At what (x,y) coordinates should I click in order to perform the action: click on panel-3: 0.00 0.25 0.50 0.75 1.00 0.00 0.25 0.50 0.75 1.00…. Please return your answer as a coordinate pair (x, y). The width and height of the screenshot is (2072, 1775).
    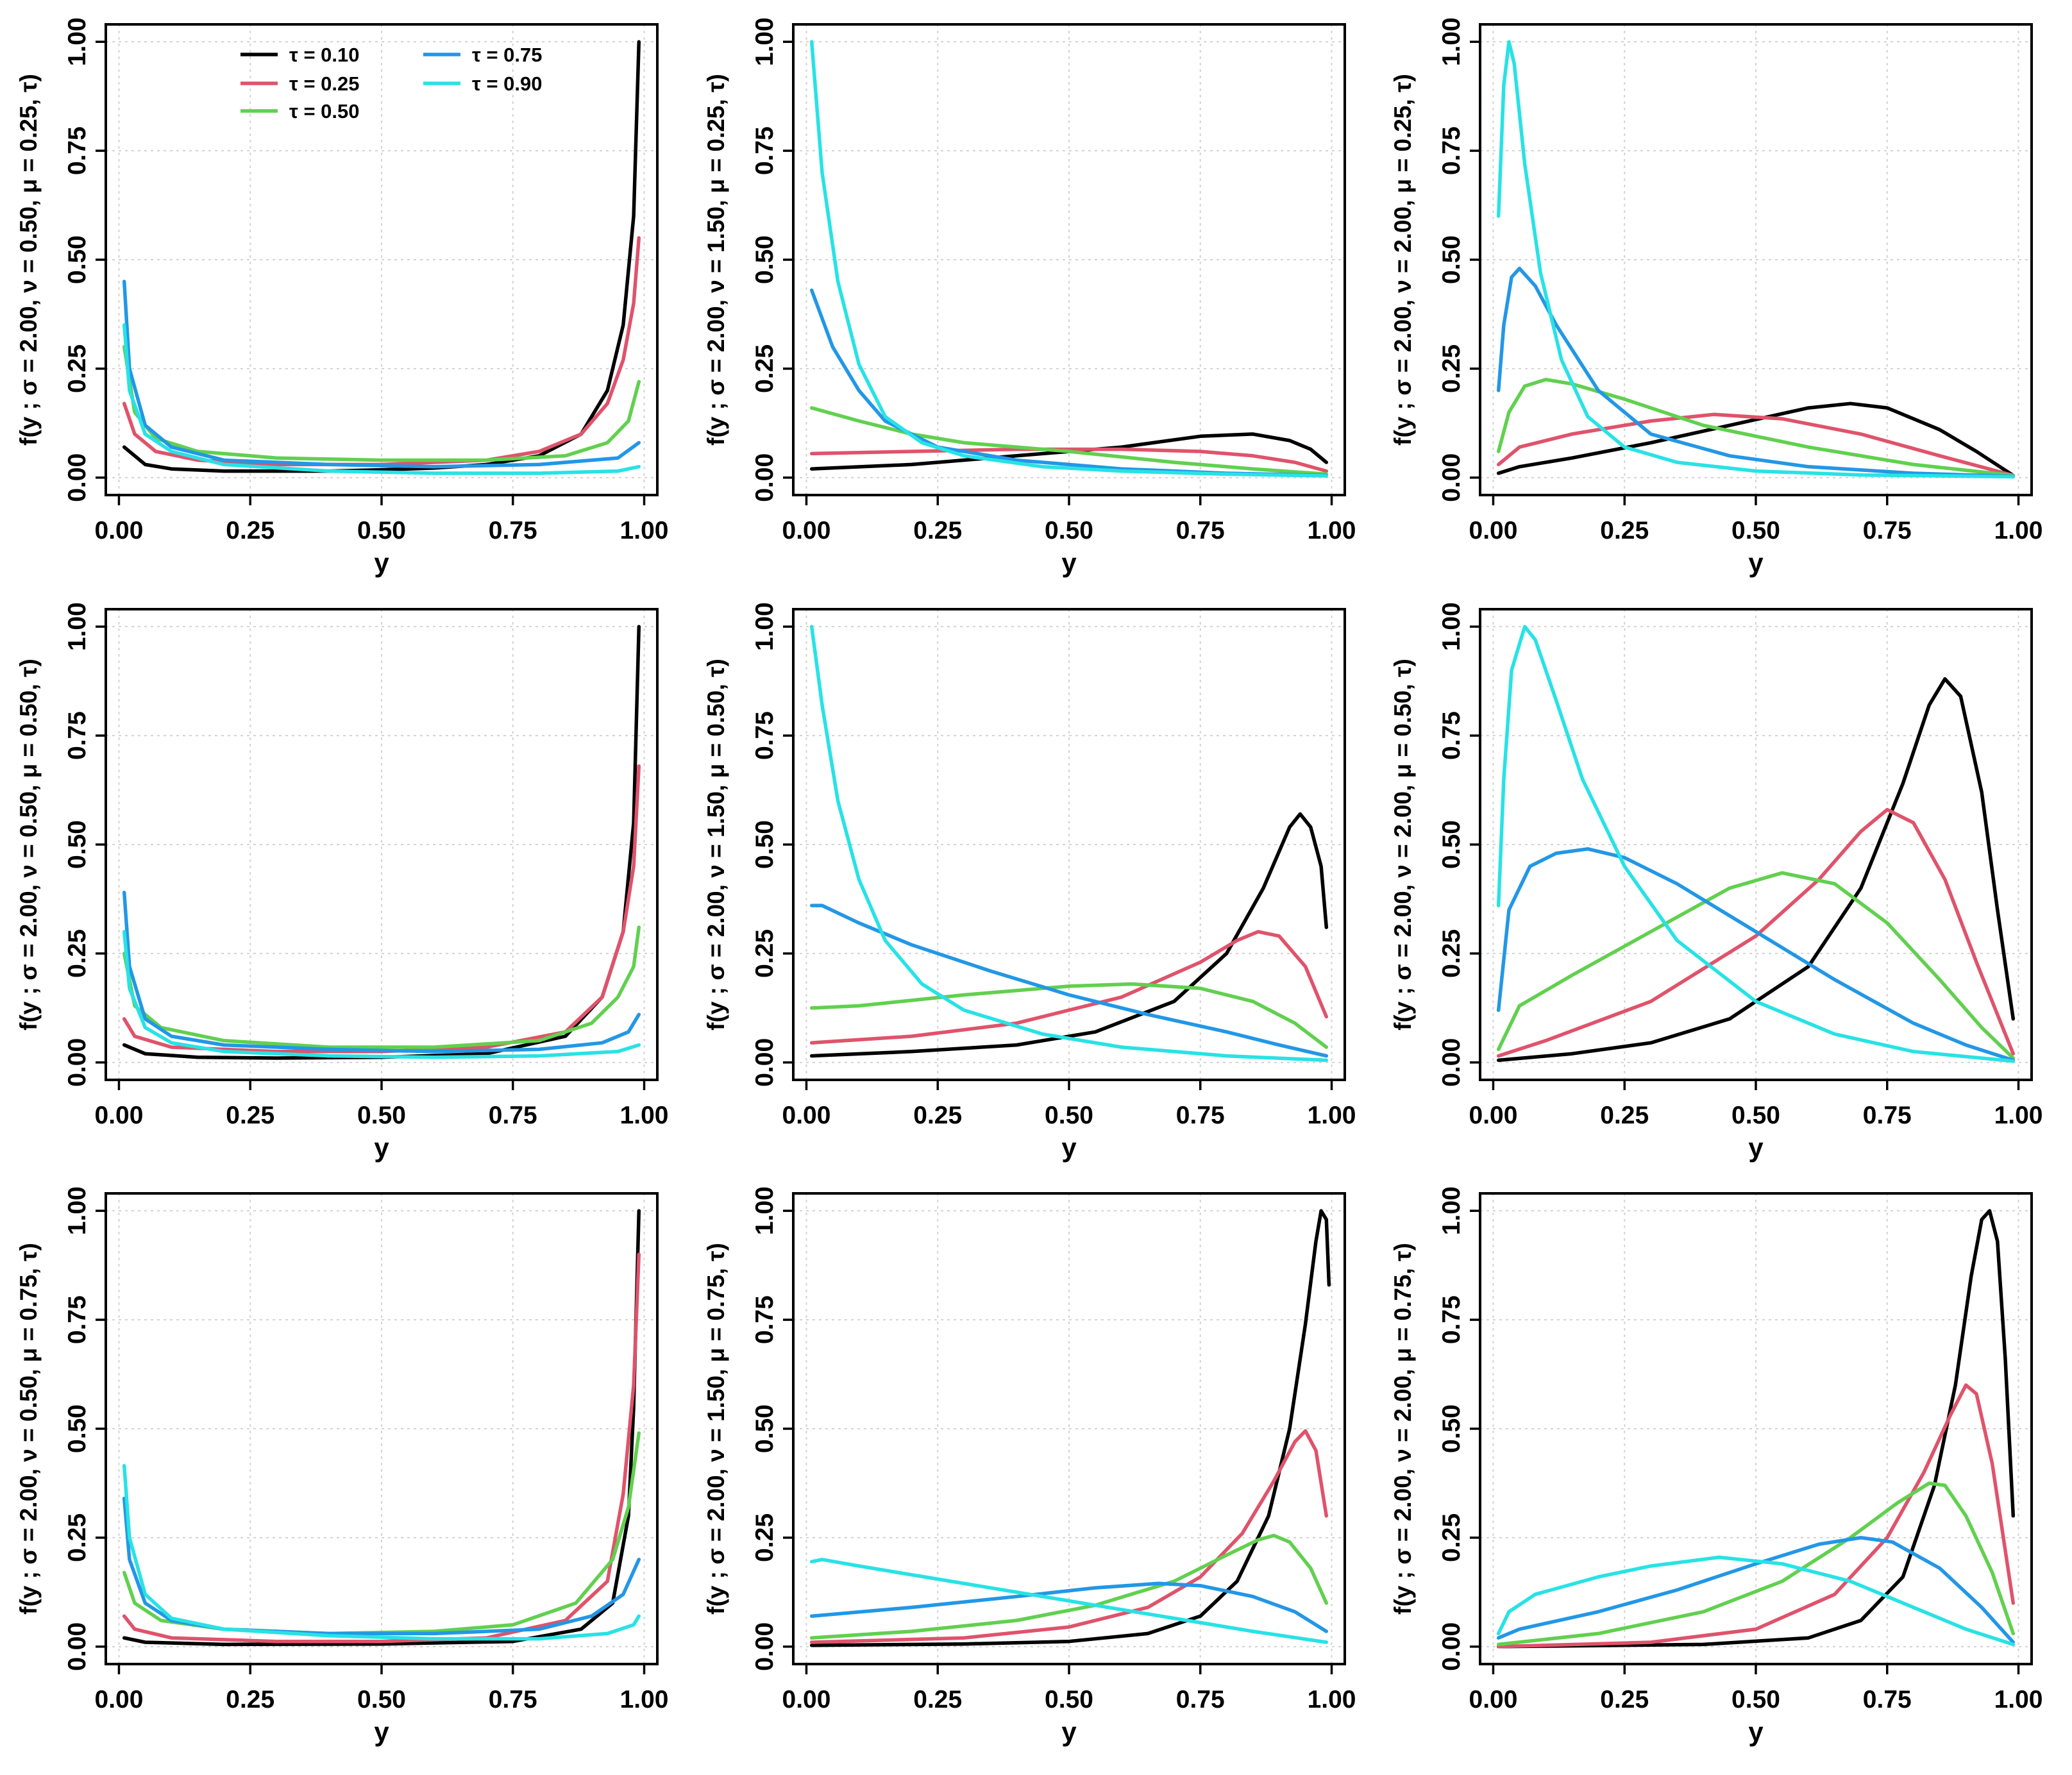
    Looking at the image, I should click on (1716, 297).